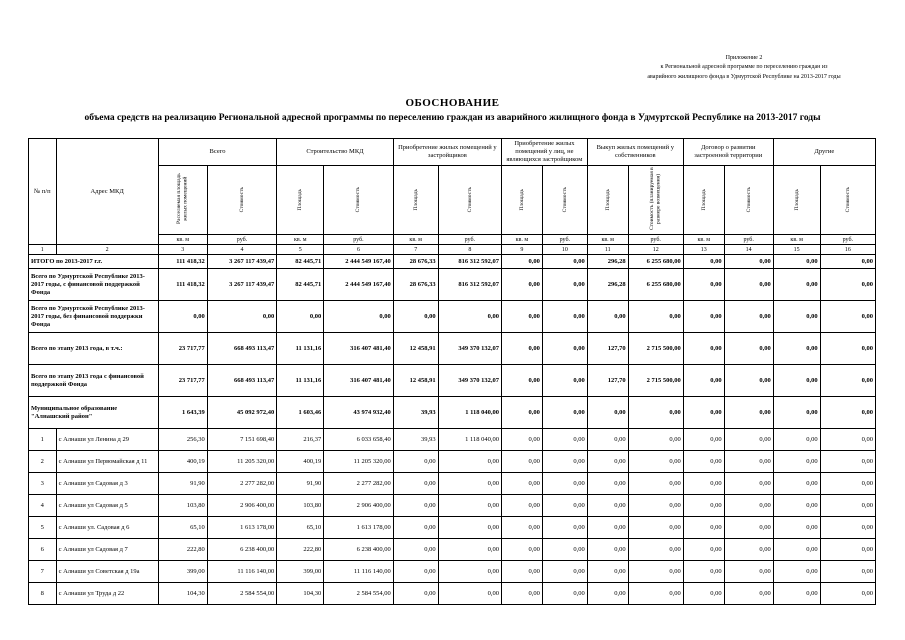 The height and width of the screenshot is (640, 905). I want to click on value-cell: 127,70, so click(607, 349).